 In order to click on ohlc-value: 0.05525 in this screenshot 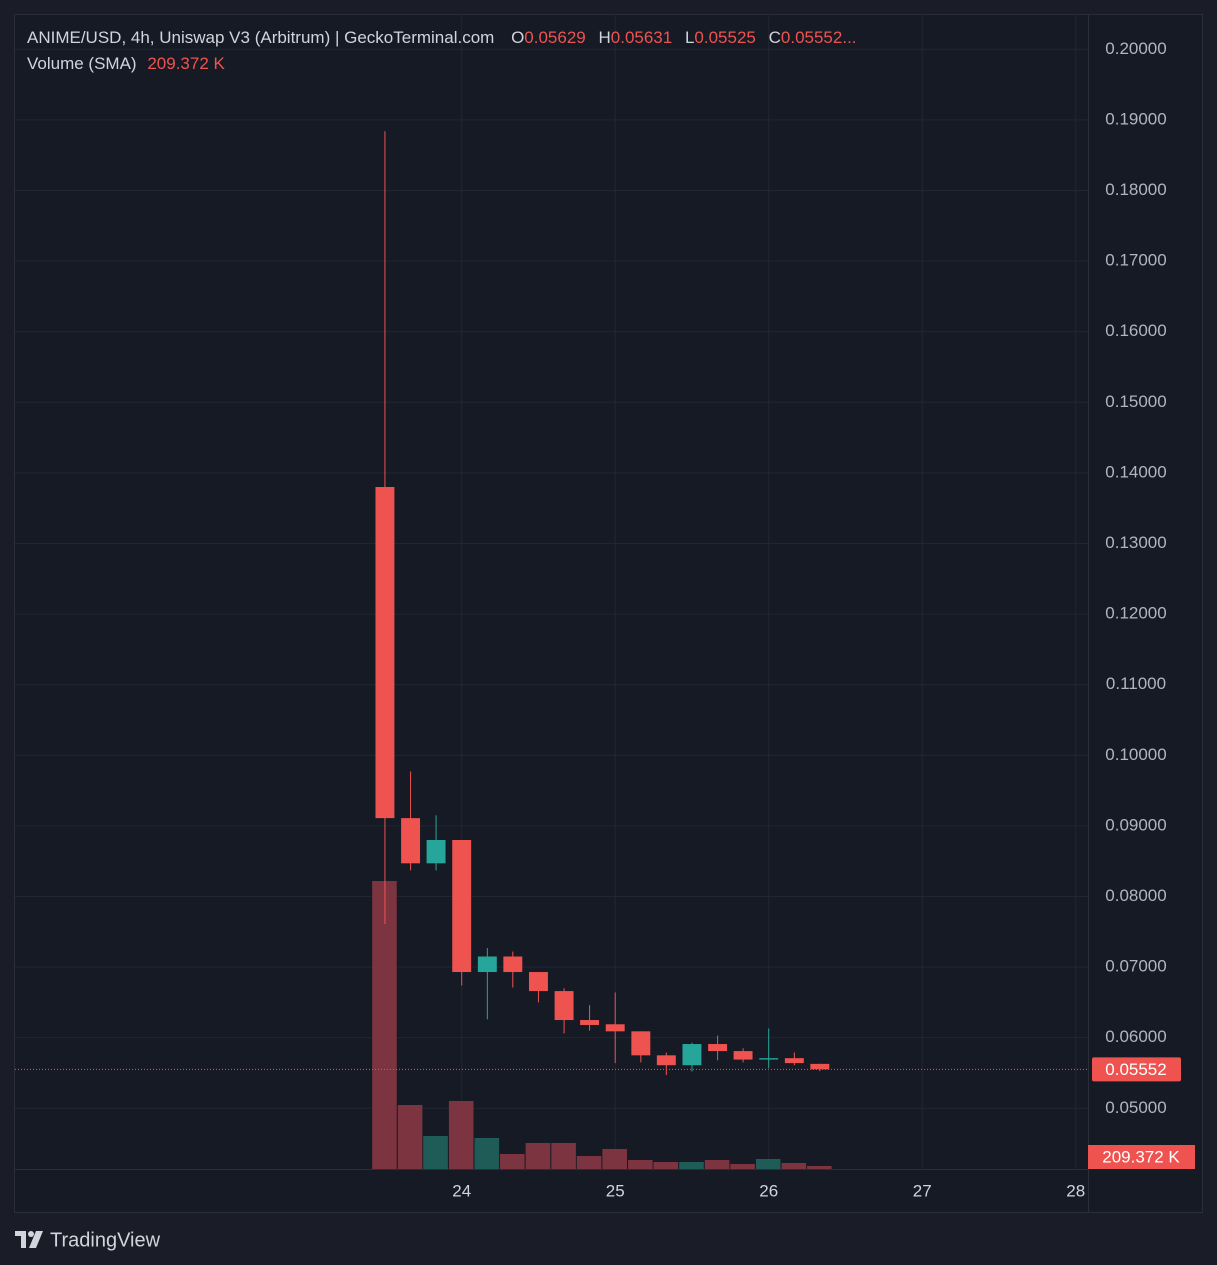, I will do `click(724, 37)`.